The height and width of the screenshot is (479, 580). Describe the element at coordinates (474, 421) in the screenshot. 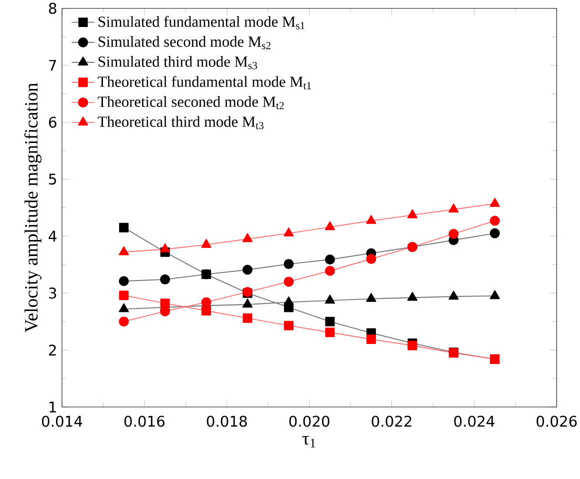

I see `x-tick-label: 0.024` at that location.